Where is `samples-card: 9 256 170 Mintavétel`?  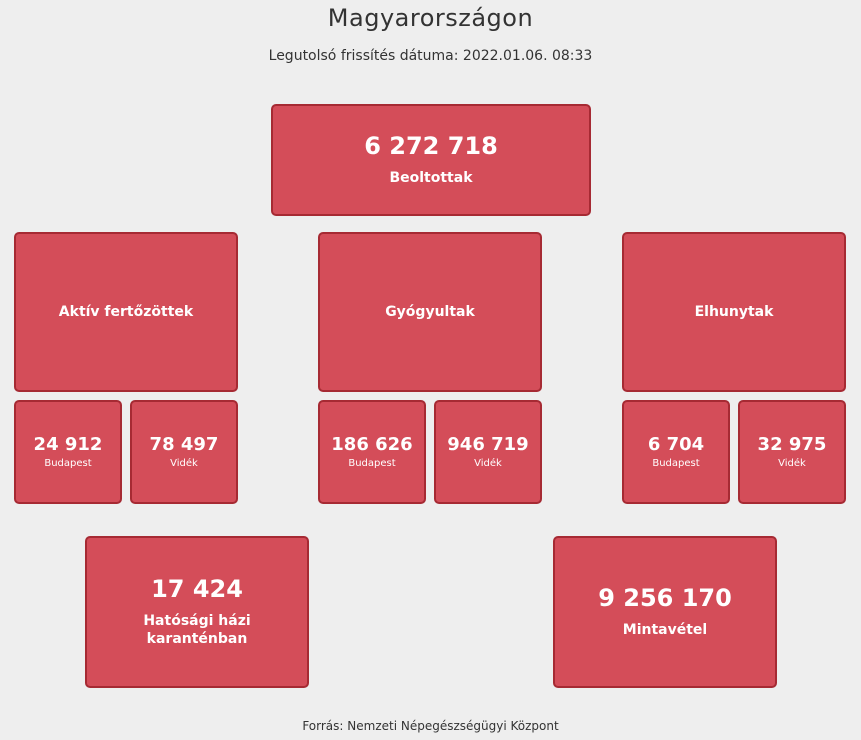 samples-card: 9 256 170 Mintavétel is located at coordinates (665, 612).